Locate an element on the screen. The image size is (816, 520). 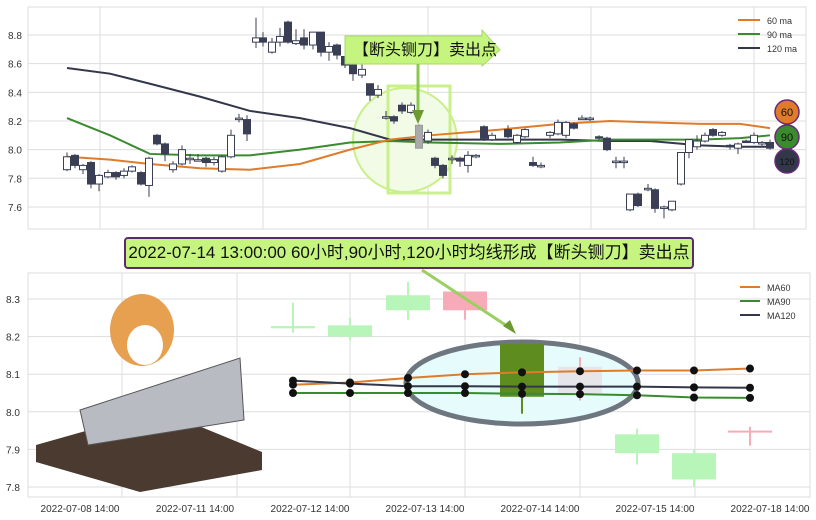
legend-label-ma90: 90 ma is located at coordinates (779, 35).